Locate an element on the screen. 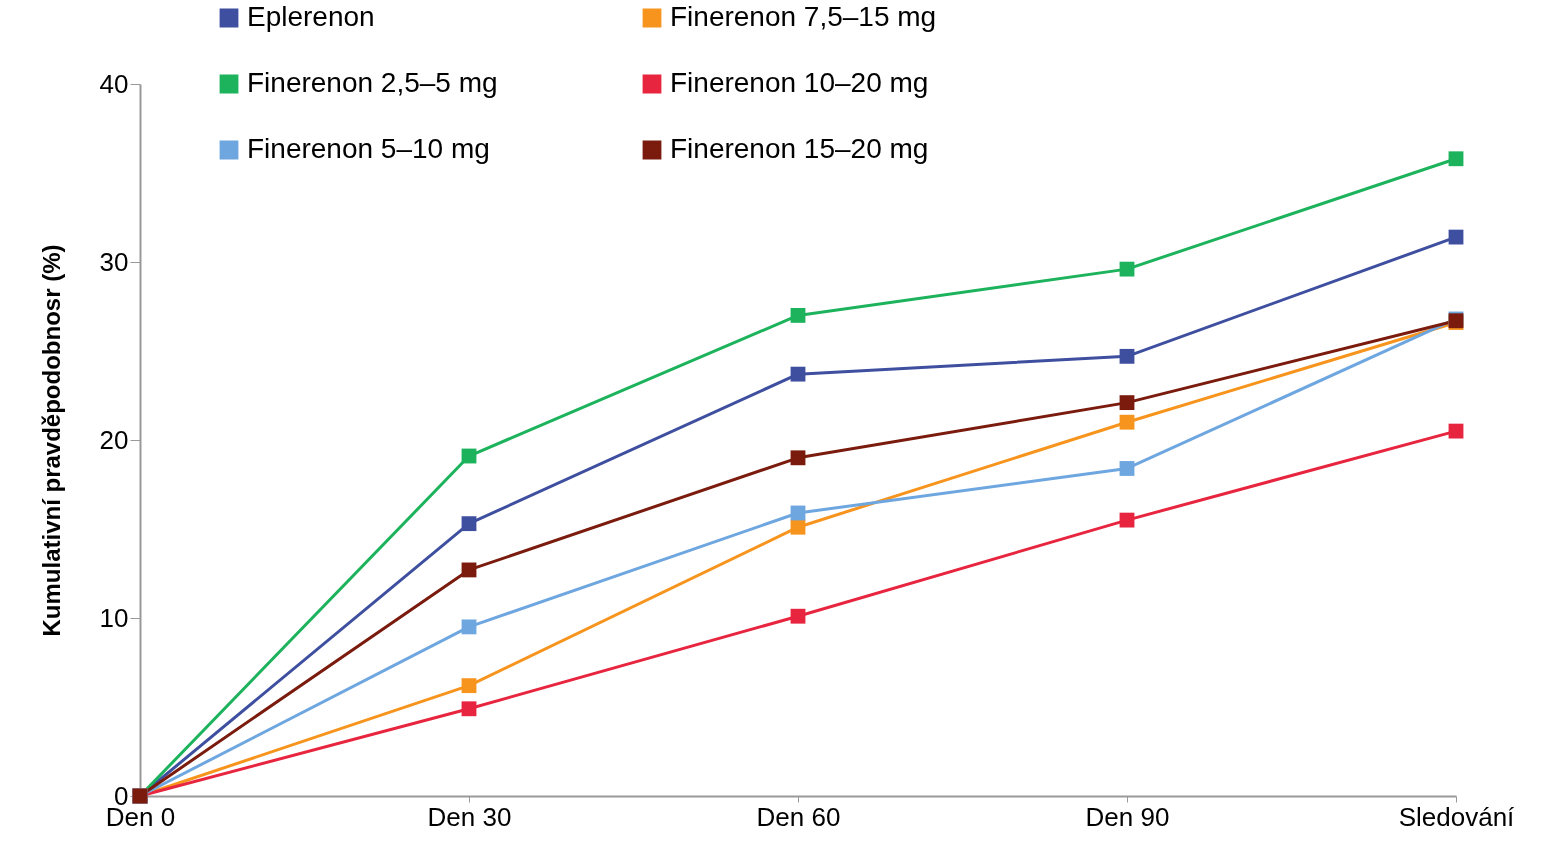  legend-label: Eplerenon is located at coordinates (311, 16).